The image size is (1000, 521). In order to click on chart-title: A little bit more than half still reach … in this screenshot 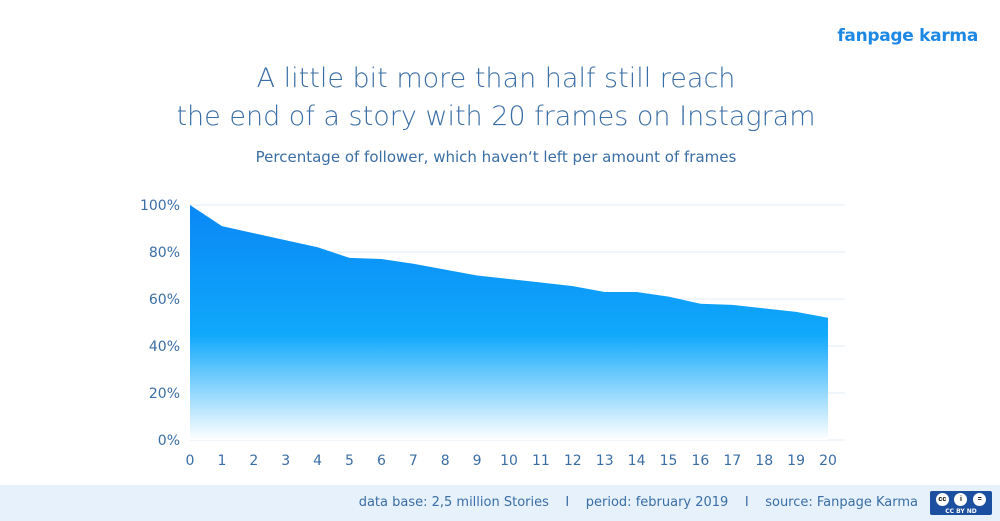, I will do `click(496, 98)`.